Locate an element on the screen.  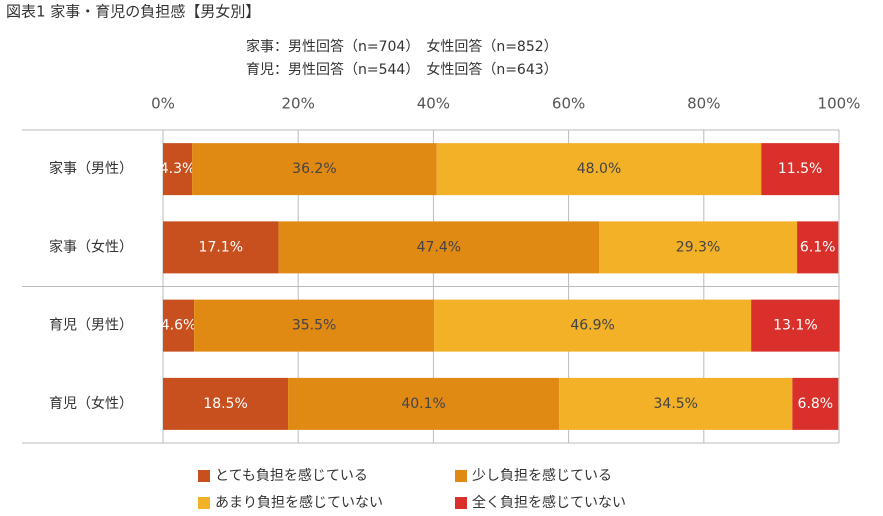
value-label: 17.1% is located at coordinates (221, 247).